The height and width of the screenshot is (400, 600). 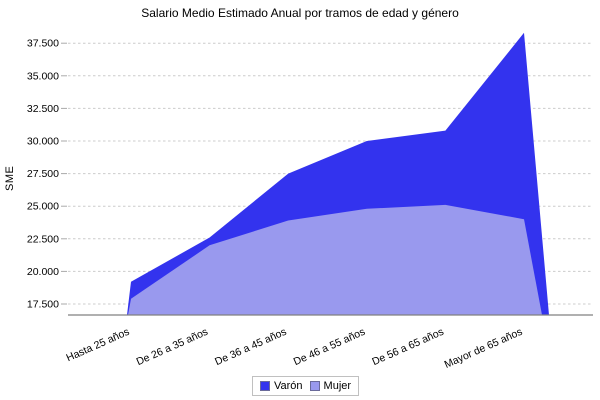 I want to click on legend-item-varon: Varón, so click(x=281, y=386).